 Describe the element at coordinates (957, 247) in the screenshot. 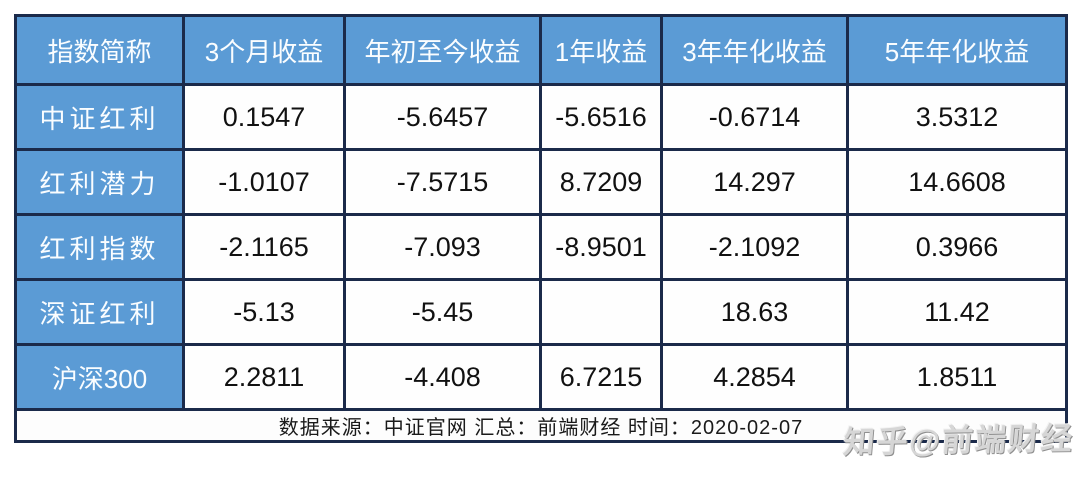

I see `table-cell: 0.3966` at that location.